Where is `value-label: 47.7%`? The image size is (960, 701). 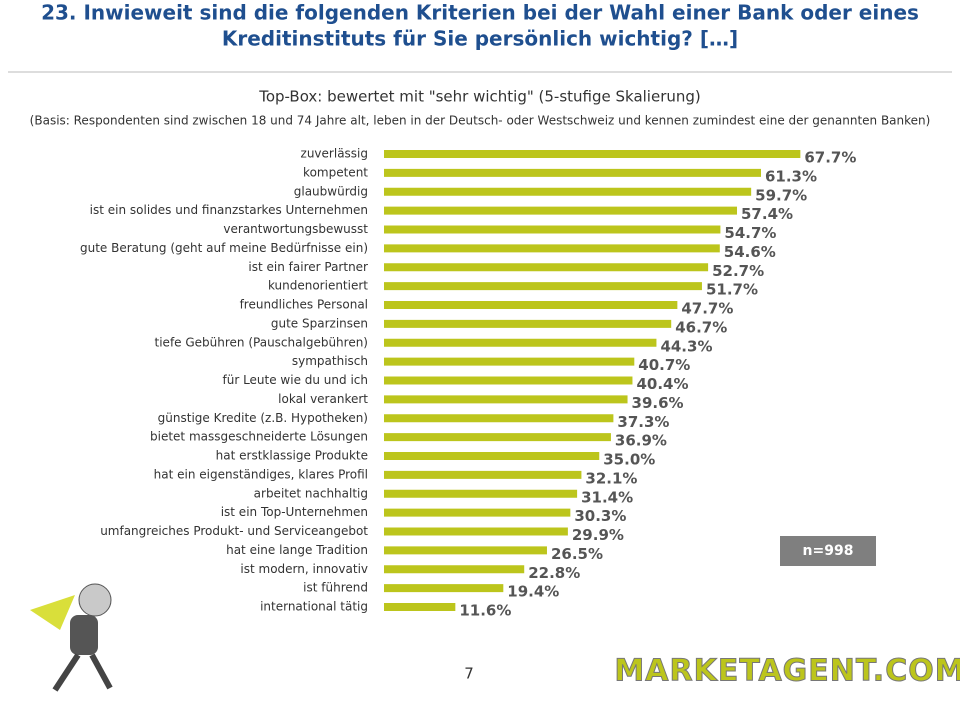 value-label: 47.7% is located at coordinates (707, 309).